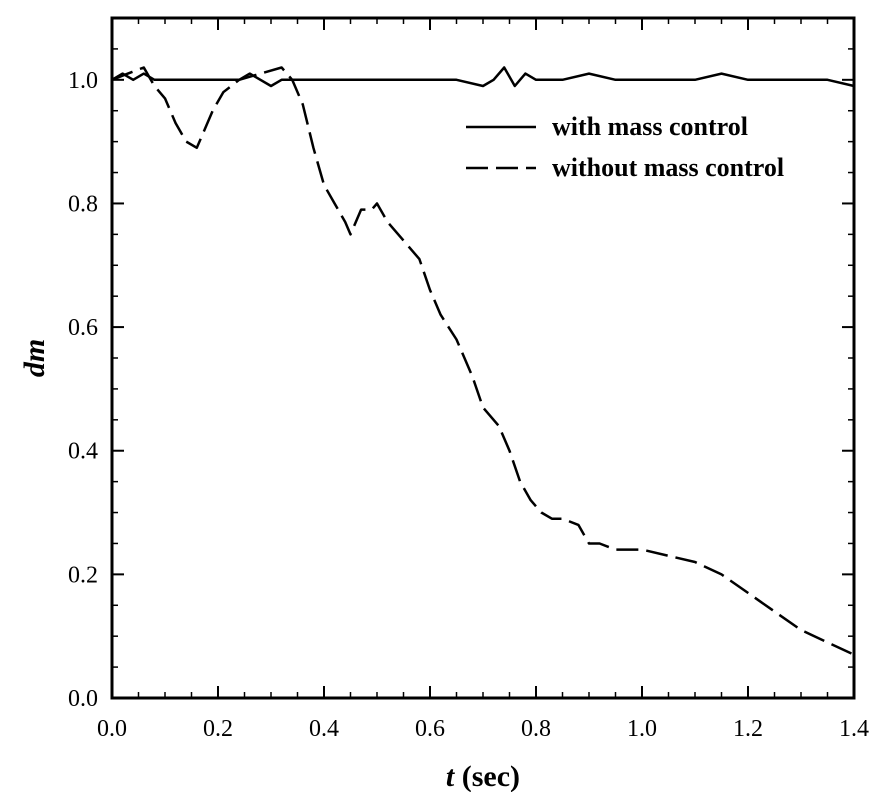 This screenshot has height=792, width=872. What do you see at coordinates (218, 729) in the screenshot?
I see `x-tick-label: 0.2` at bounding box center [218, 729].